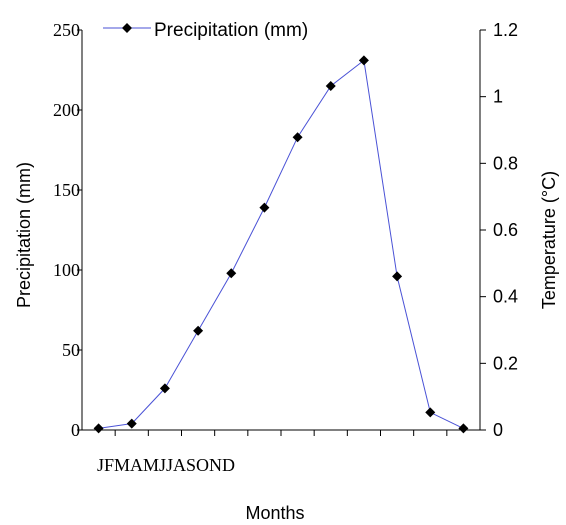  I want to click on right-y-axis: 0 0.2 0.4 0.6 0.8 1 1.2, so click(498, 230).